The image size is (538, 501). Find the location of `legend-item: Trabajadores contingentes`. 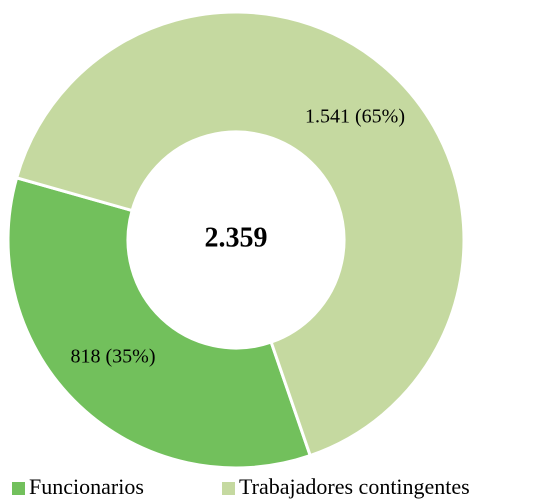

legend-item: Trabajadores contingentes is located at coordinates (346, 486).